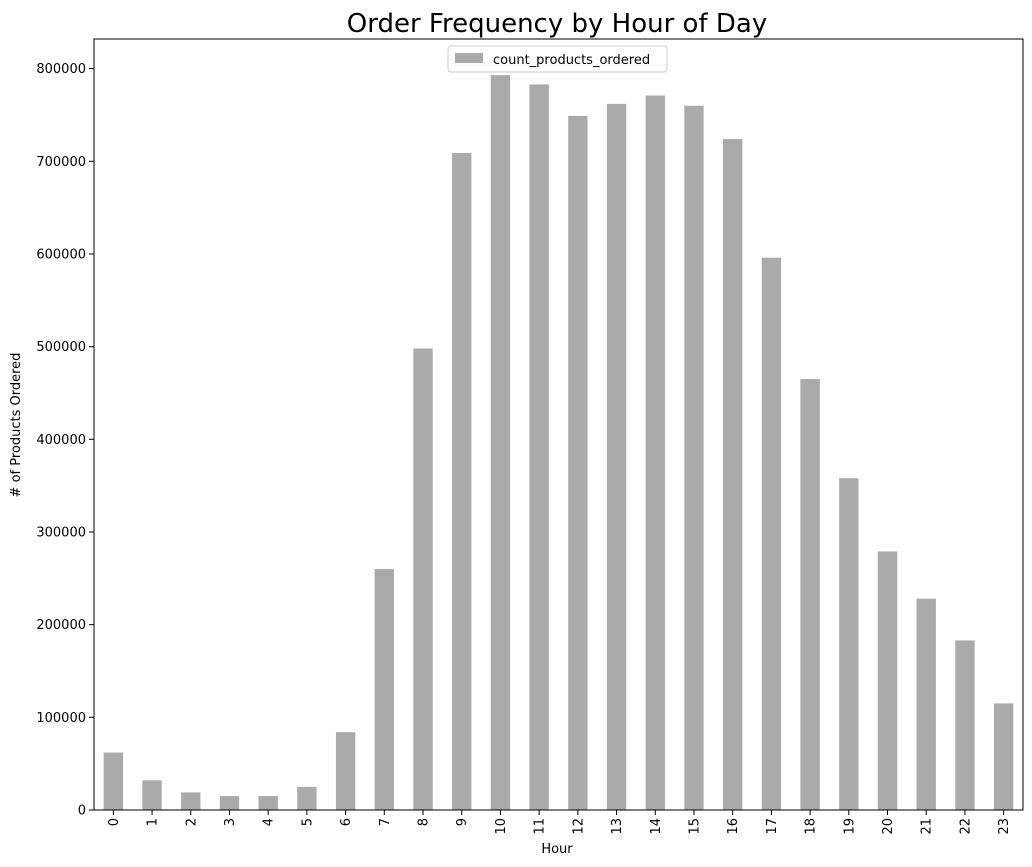 Image resolution: width=1032 pixels, height=867 pixels. Describe the element at coordinates (571, 60) in the screenshot. I see `legend-label: count_products_ordered` at that location.